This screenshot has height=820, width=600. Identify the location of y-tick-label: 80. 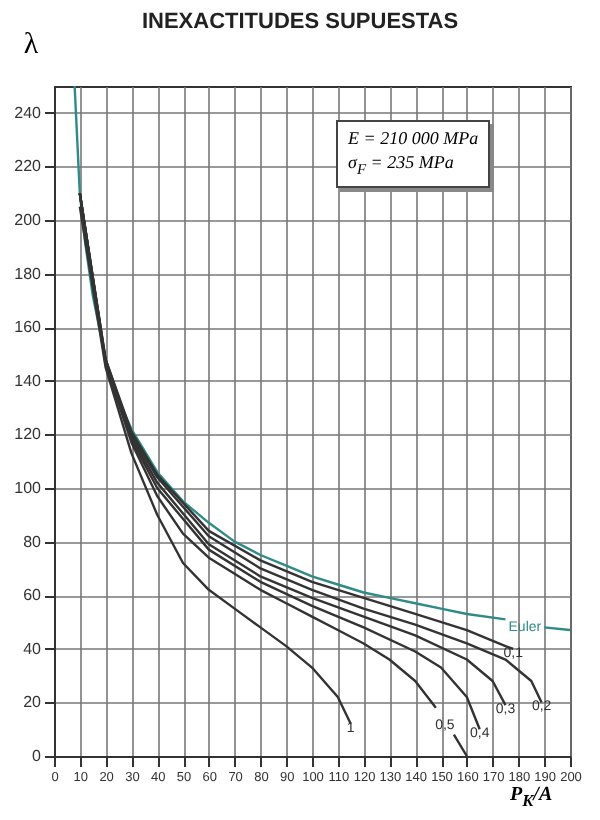
(33, 541).